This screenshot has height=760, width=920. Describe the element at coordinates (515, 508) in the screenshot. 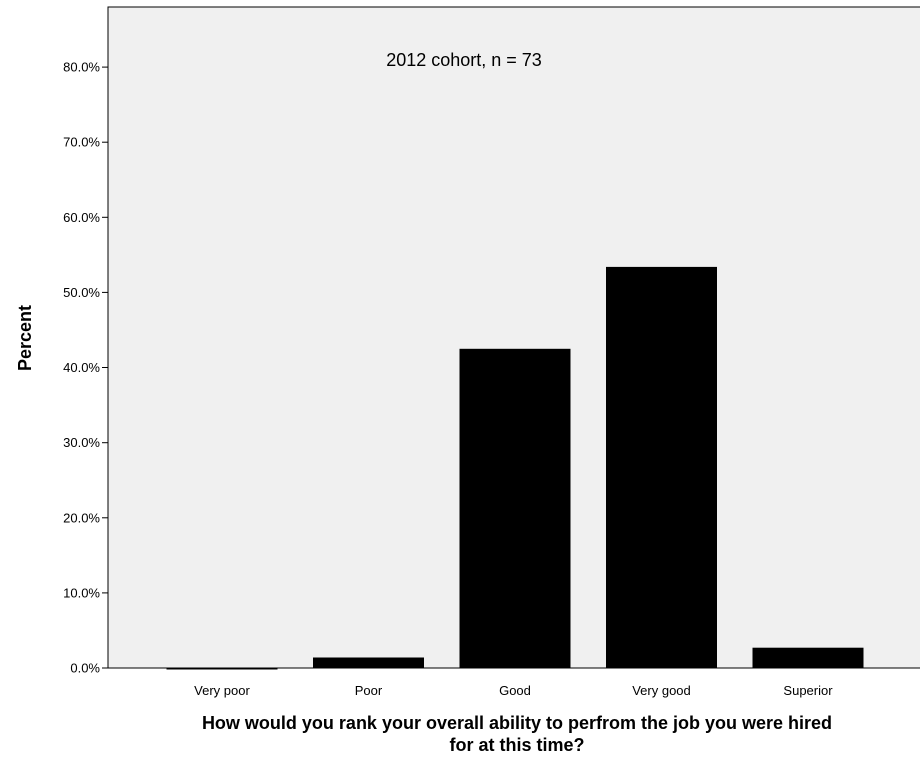

I see `bar-good` at that location.